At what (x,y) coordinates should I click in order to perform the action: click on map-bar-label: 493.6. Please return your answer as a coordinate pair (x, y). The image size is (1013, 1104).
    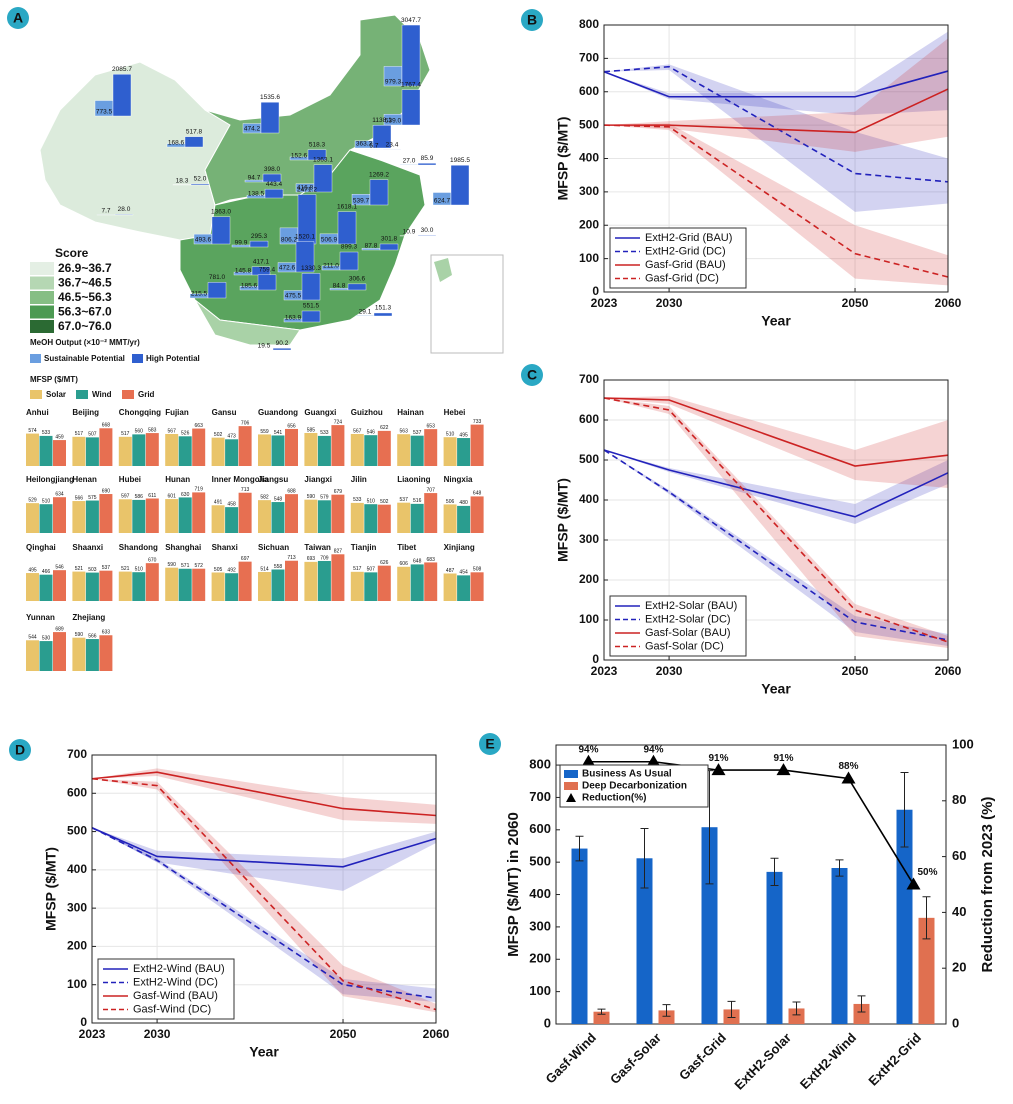
    Looking at the image, I should click on (203, 240).